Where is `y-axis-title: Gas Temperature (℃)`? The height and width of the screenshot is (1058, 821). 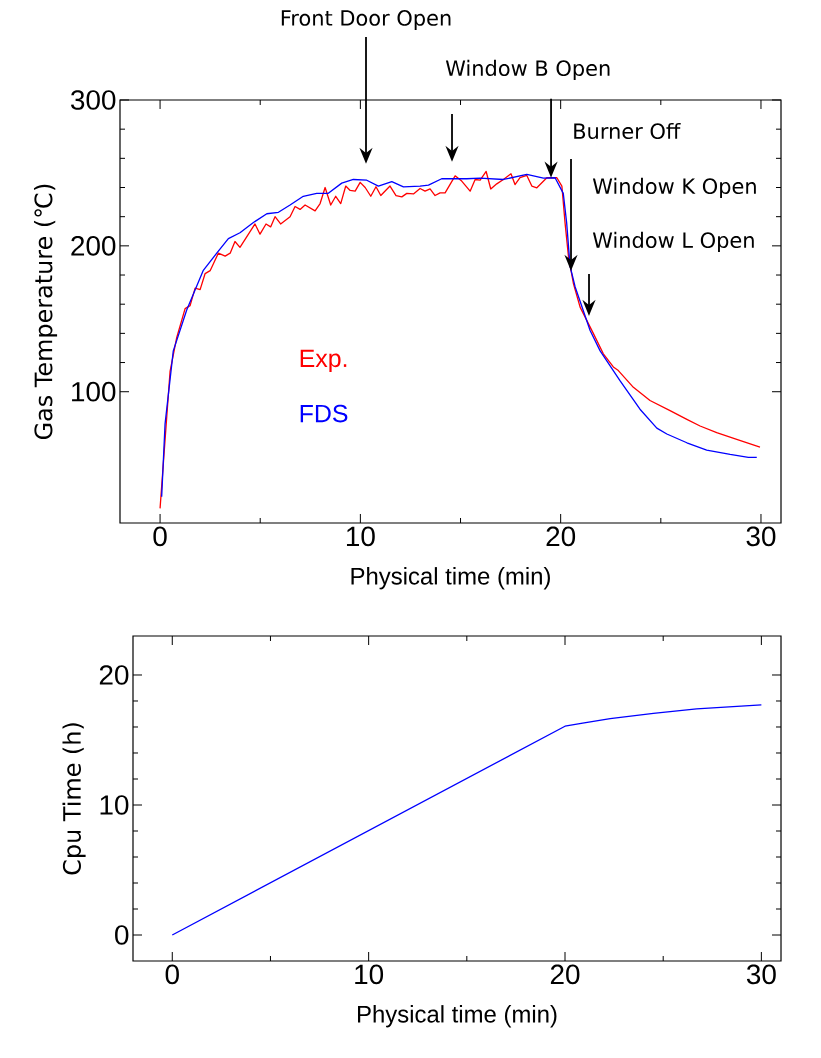 y-axis-title: Gas Temperature (℃) is located at coordinates (45, 312).